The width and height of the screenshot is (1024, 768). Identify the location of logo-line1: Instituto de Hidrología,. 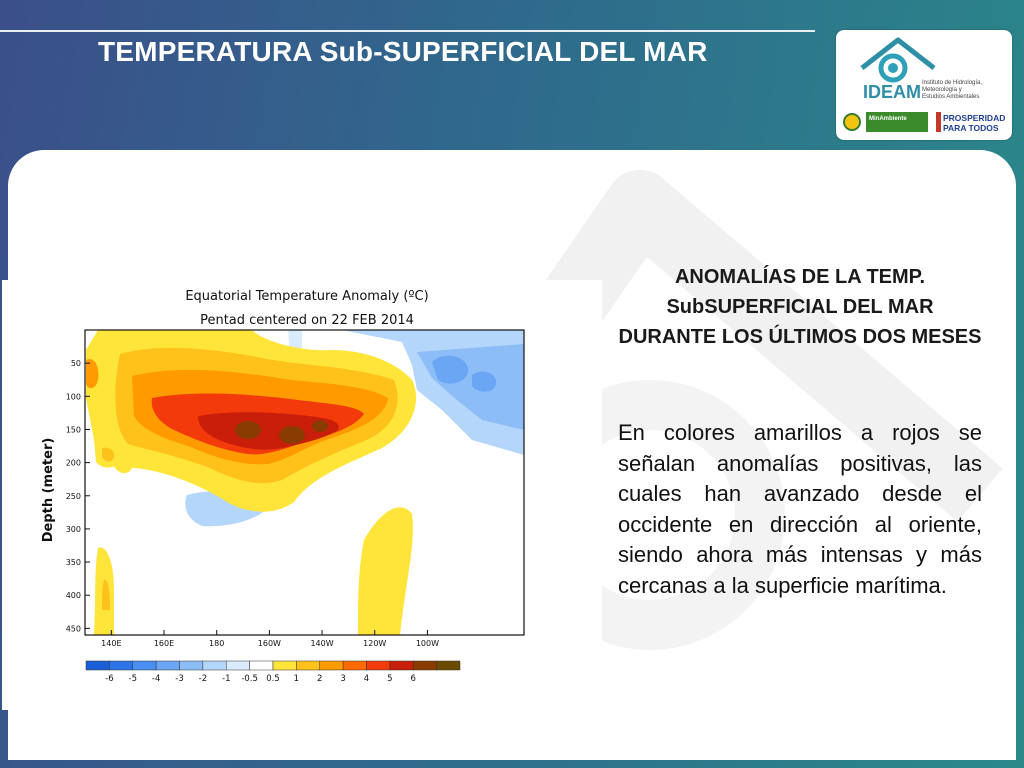
(952, 83).